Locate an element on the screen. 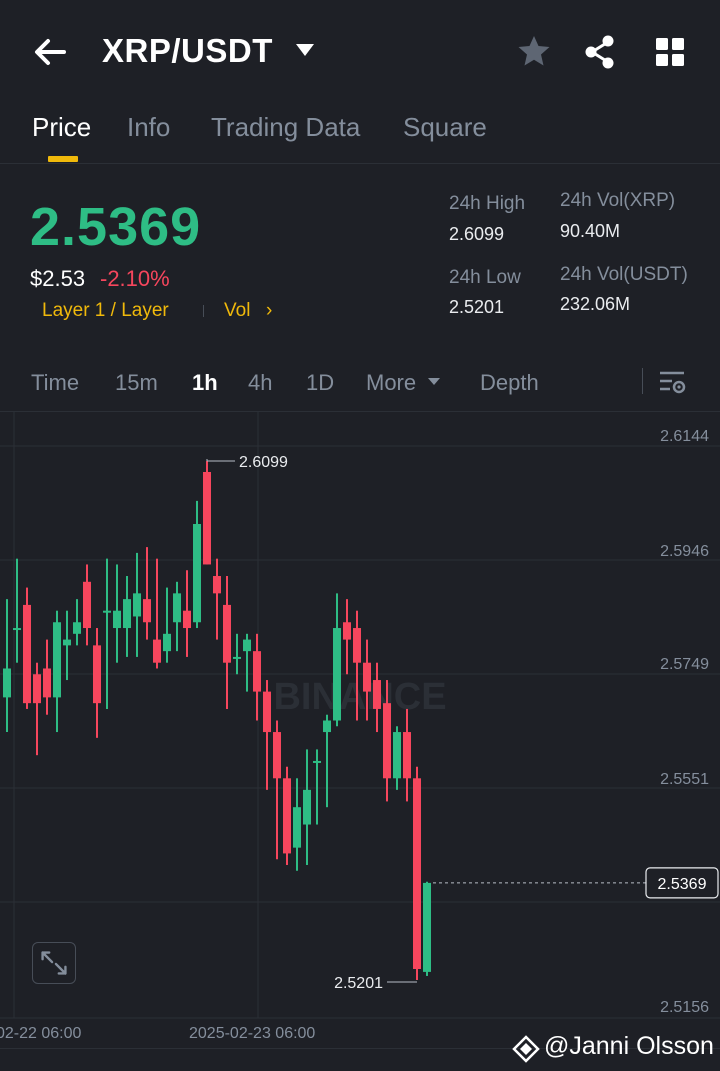 The height and width of the screenshot is (1071, 720). vol-tag: Vol is located at coordinates (237, 310).